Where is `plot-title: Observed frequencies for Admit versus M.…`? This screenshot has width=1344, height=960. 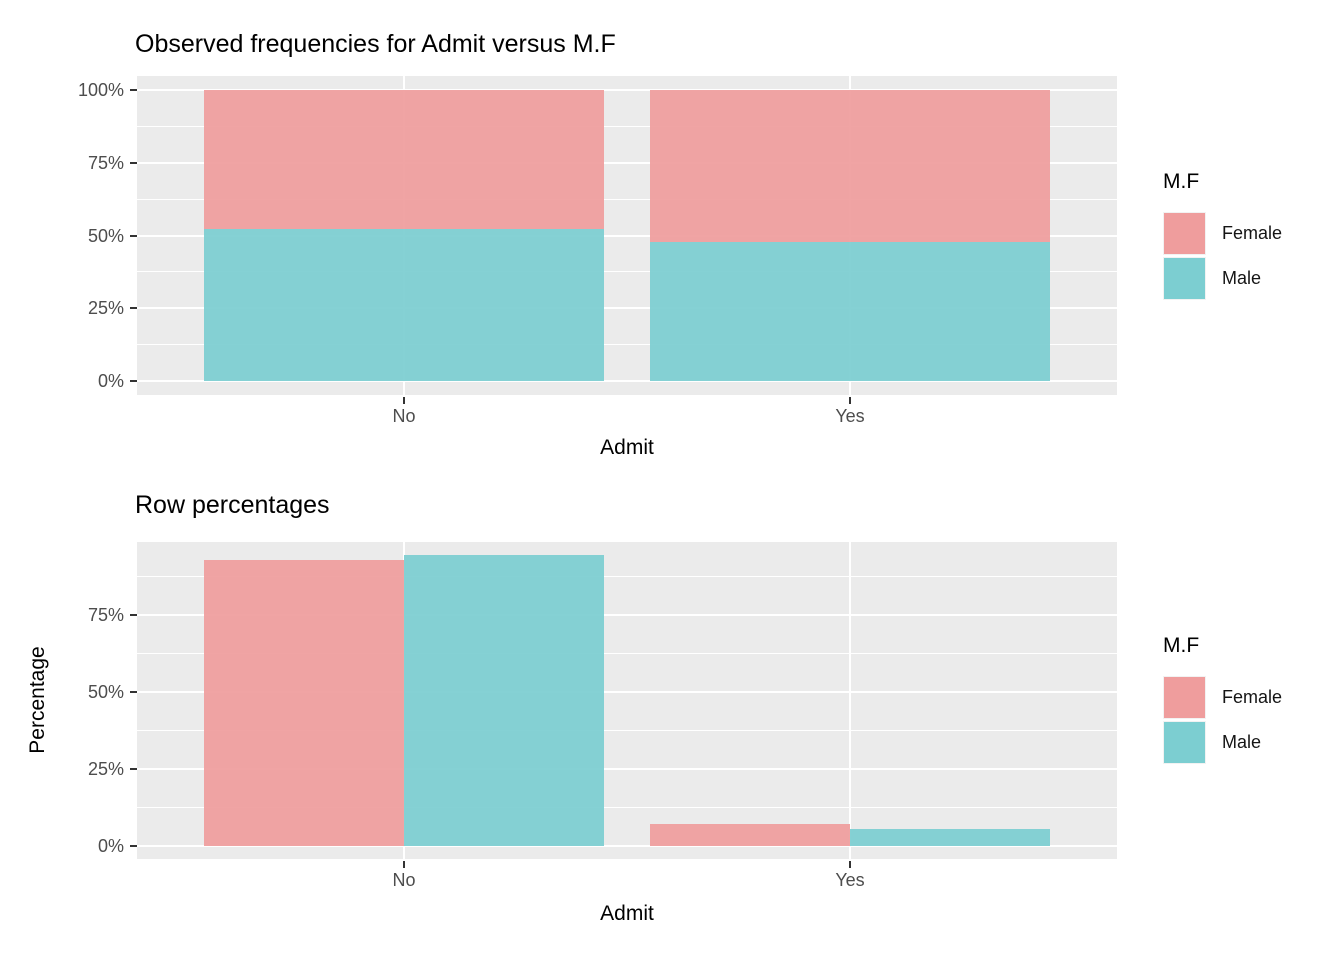
plot-title: Observed frequencies for Admit versus M.… is located at coordinates (375, 44).